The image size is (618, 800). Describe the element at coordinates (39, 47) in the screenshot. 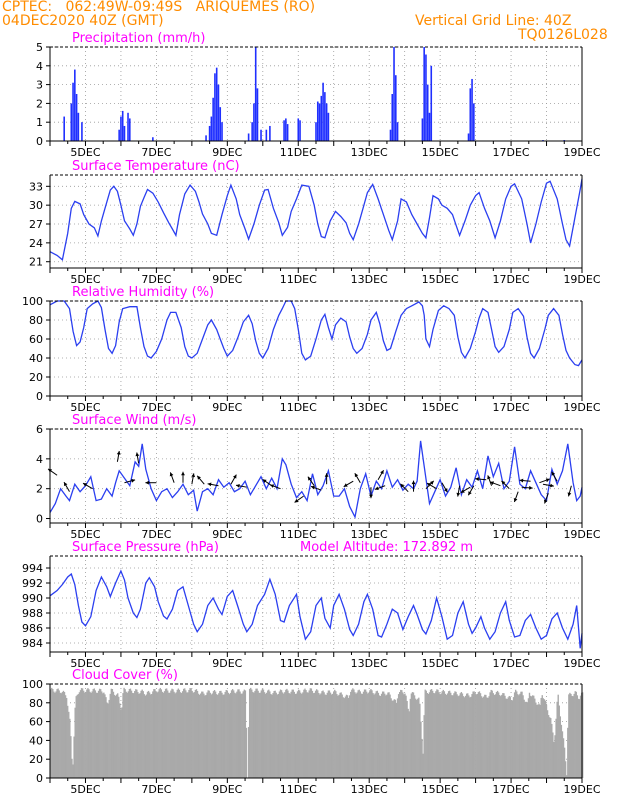

I see `y-tick-label: 5` at that location.